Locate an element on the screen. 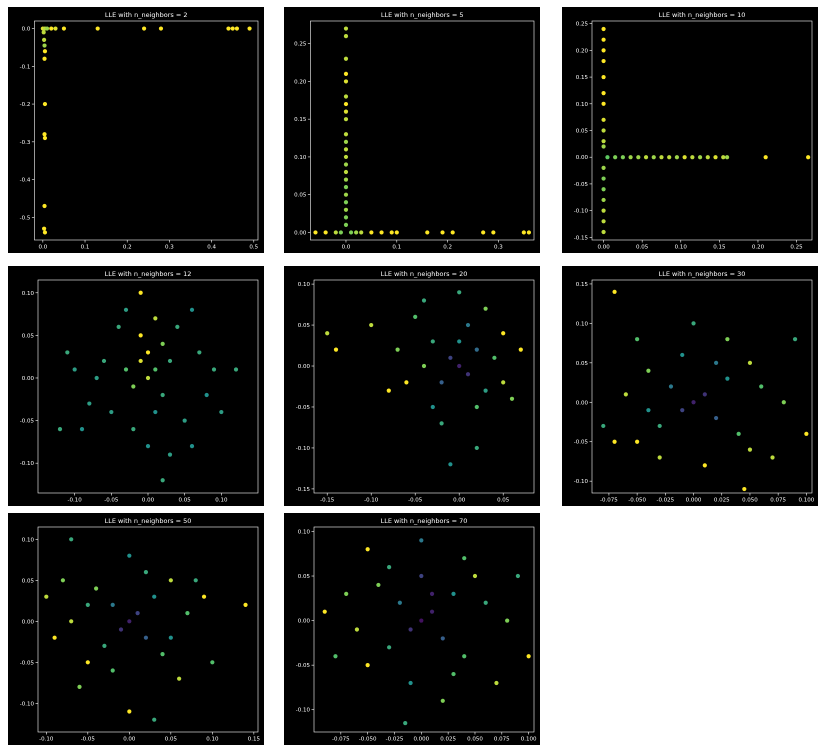  chart-title: LLE with n_neighbors = 2 is located at coordinates (146, 15).